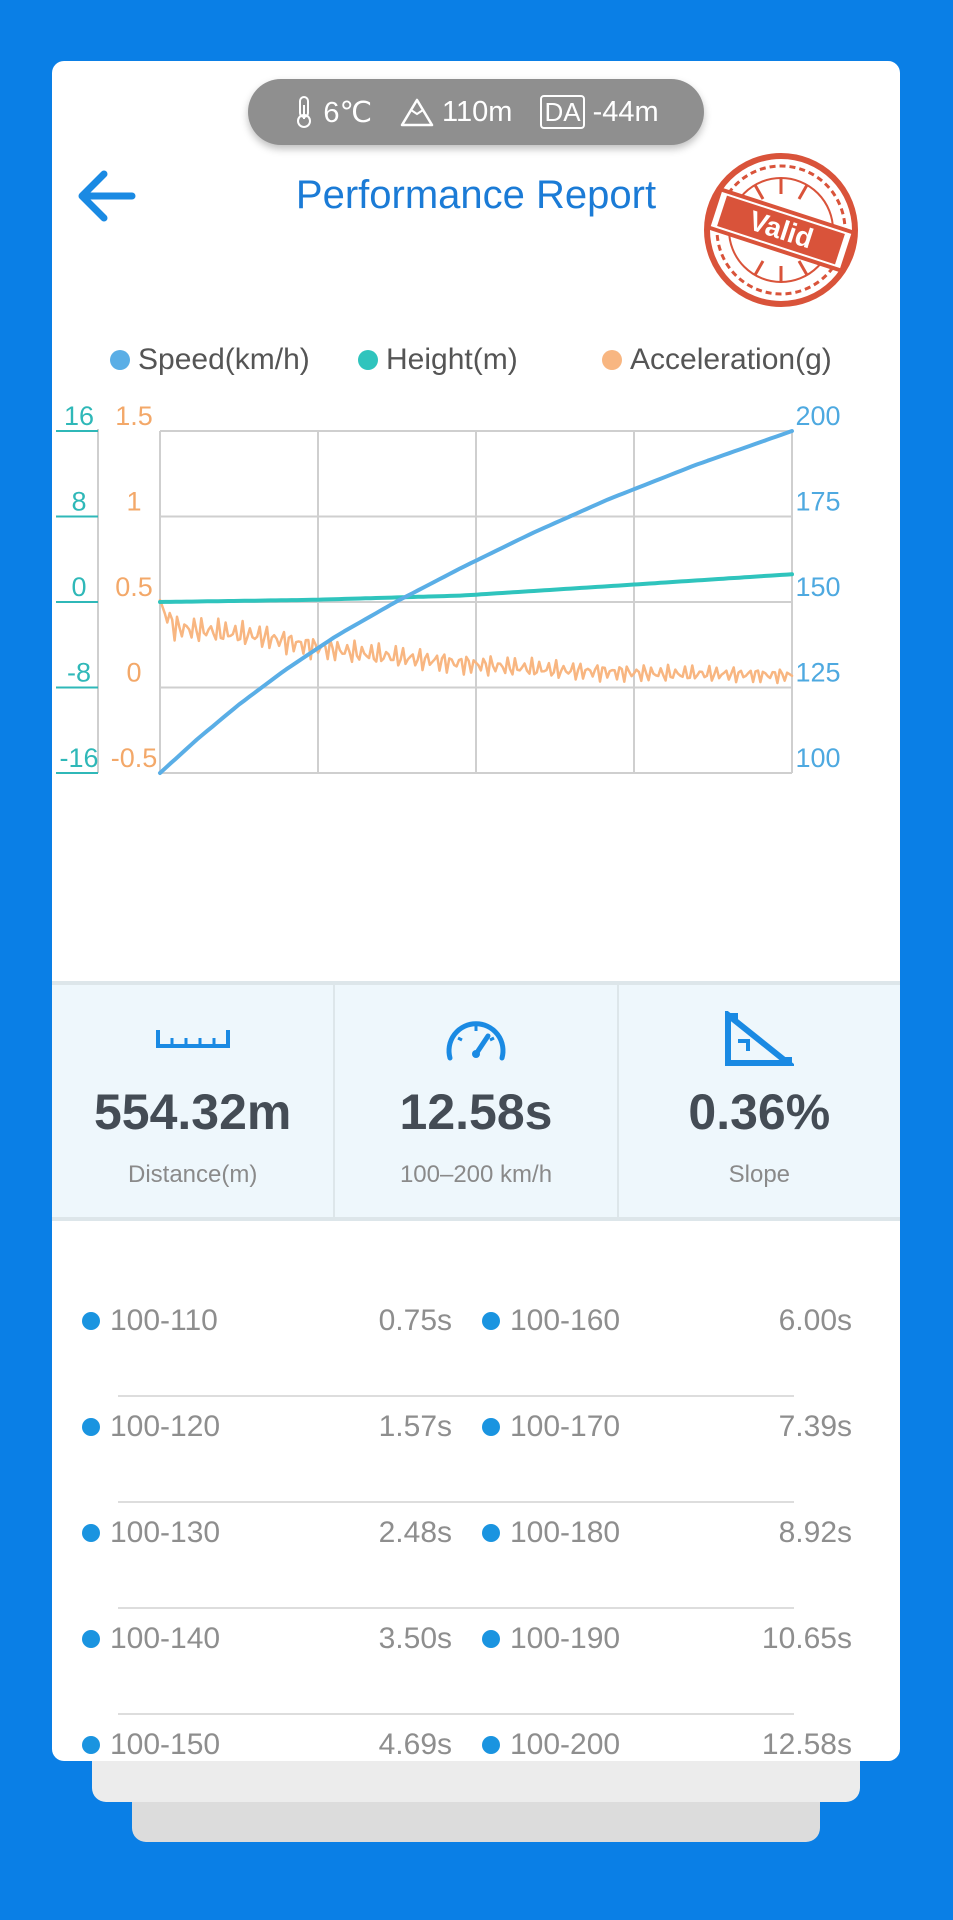 The image size is (953, 1920). Describe the element at coordinates (476, 1450) in the screenshot. I see `split-row: 100-120 1.57s 100-170 7.39s` at that location.